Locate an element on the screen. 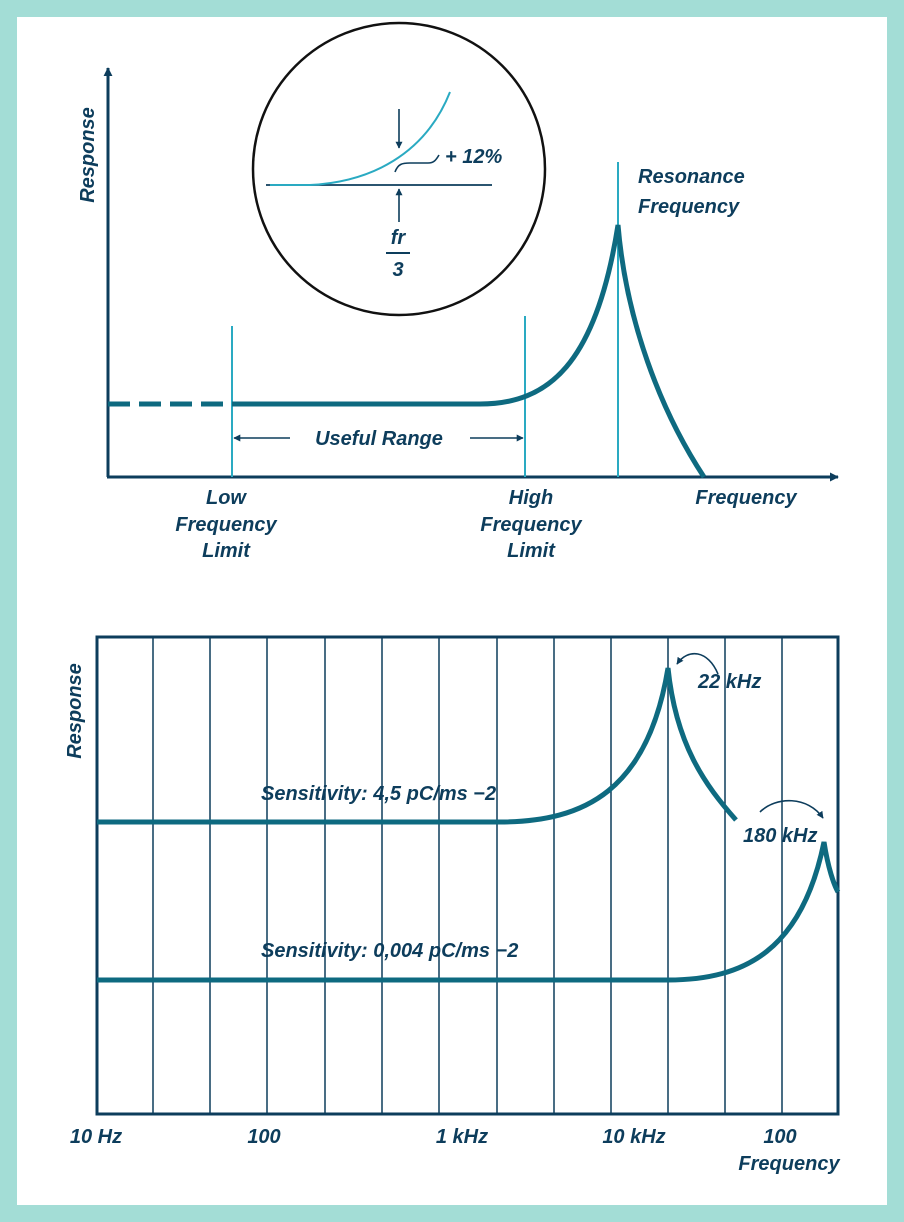 This screenshot has width=904, height=1222. bottom-x-axis-label: Frequency is located at coordinates (789, 1164).